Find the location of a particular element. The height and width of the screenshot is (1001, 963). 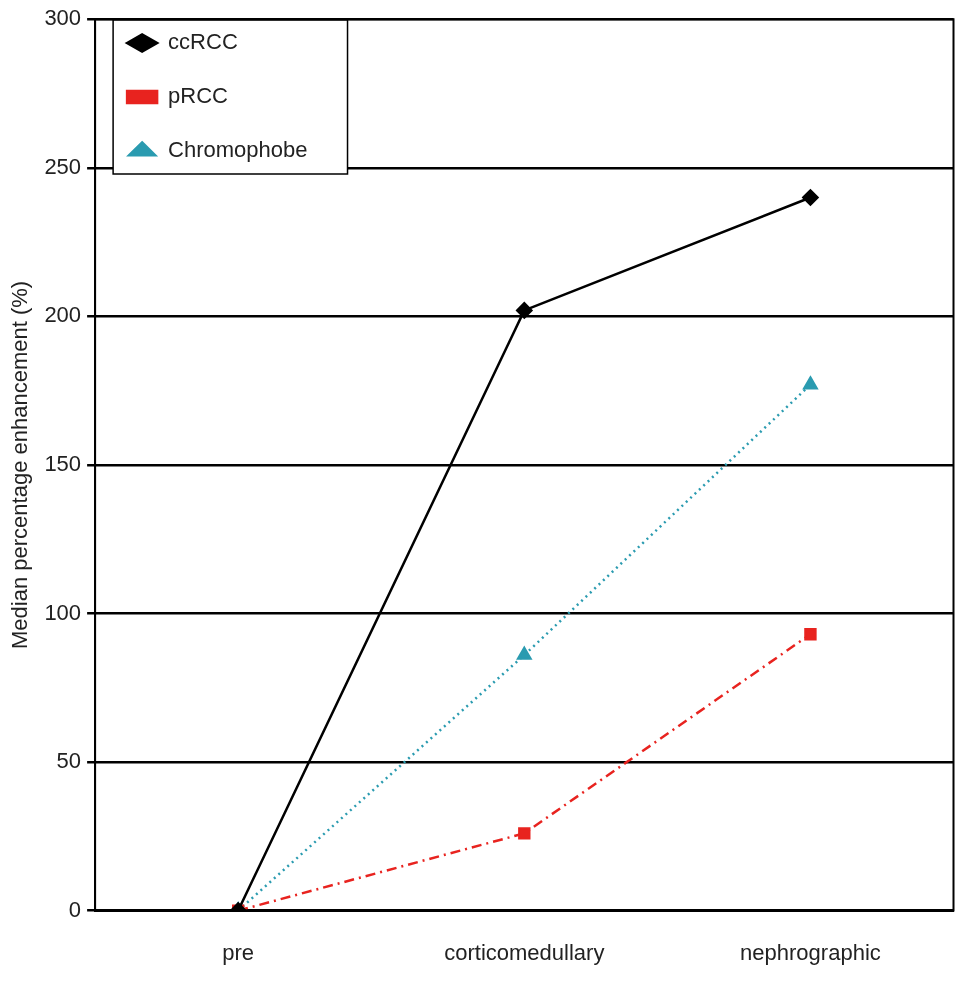

y-tick-label: 200 is located at coordinates (63, 315).